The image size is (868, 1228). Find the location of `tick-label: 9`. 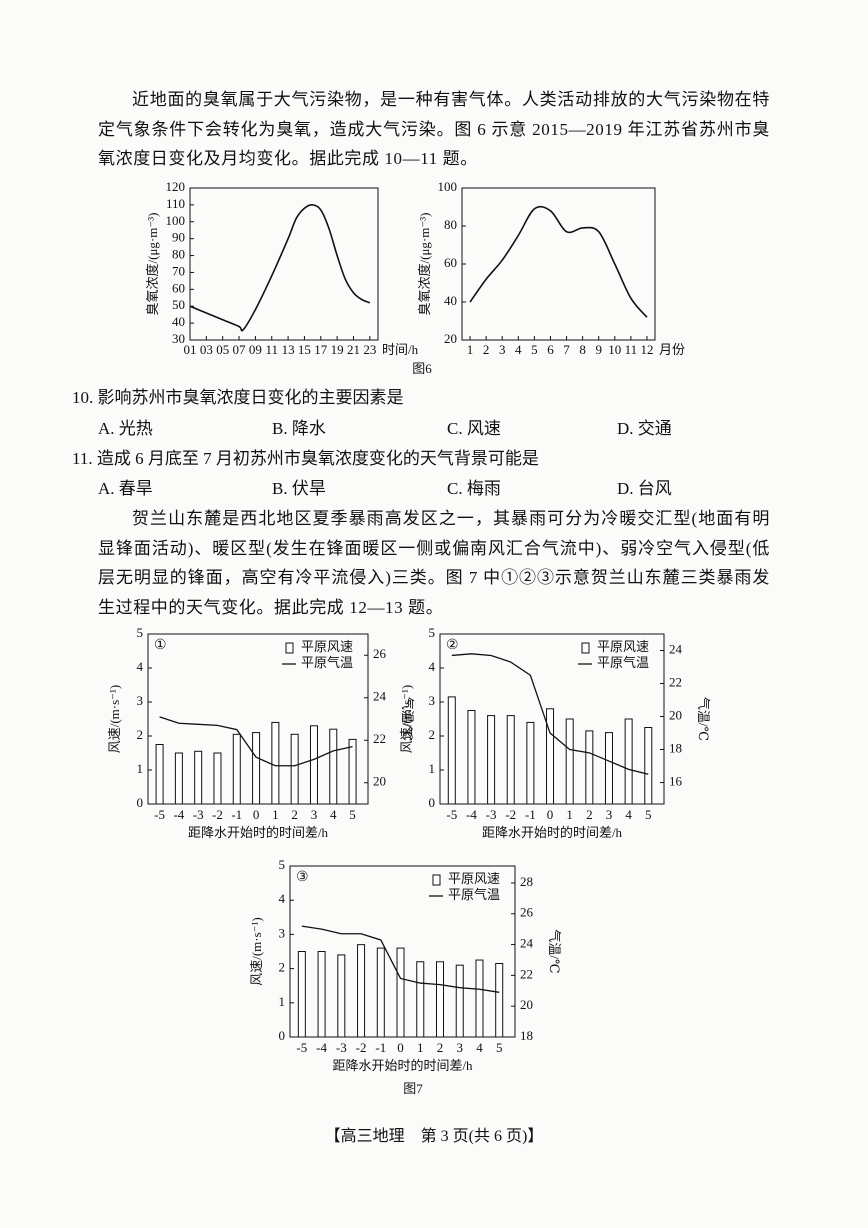

tick-label: 9 is located at coordinates (598, 349).